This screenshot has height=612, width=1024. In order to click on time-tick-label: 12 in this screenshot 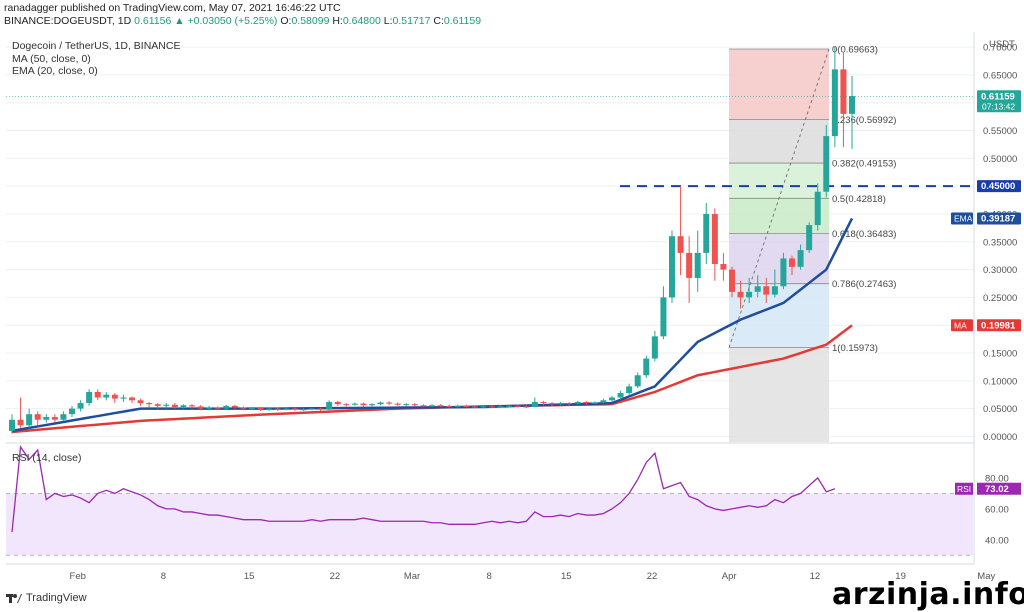, I will do `click(815, 576)`.